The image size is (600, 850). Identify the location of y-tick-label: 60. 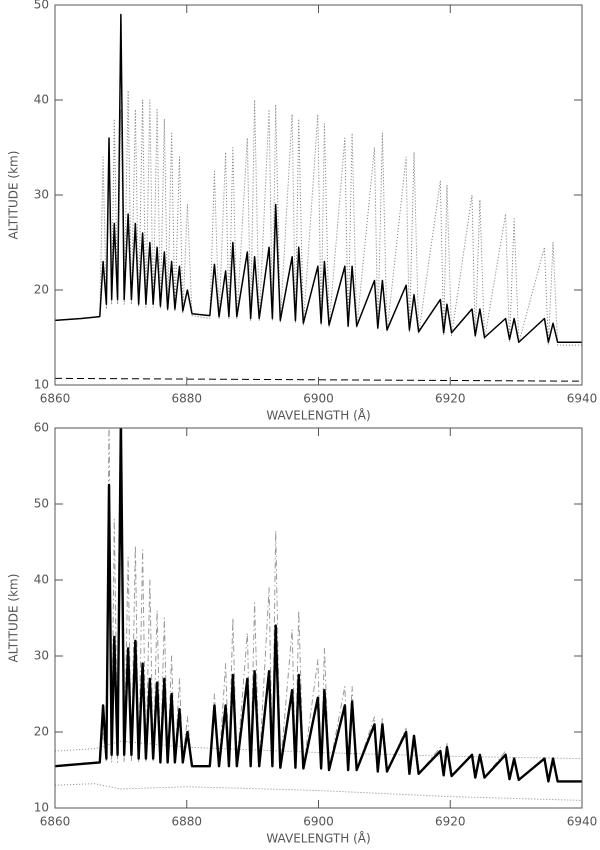
(41, 428).